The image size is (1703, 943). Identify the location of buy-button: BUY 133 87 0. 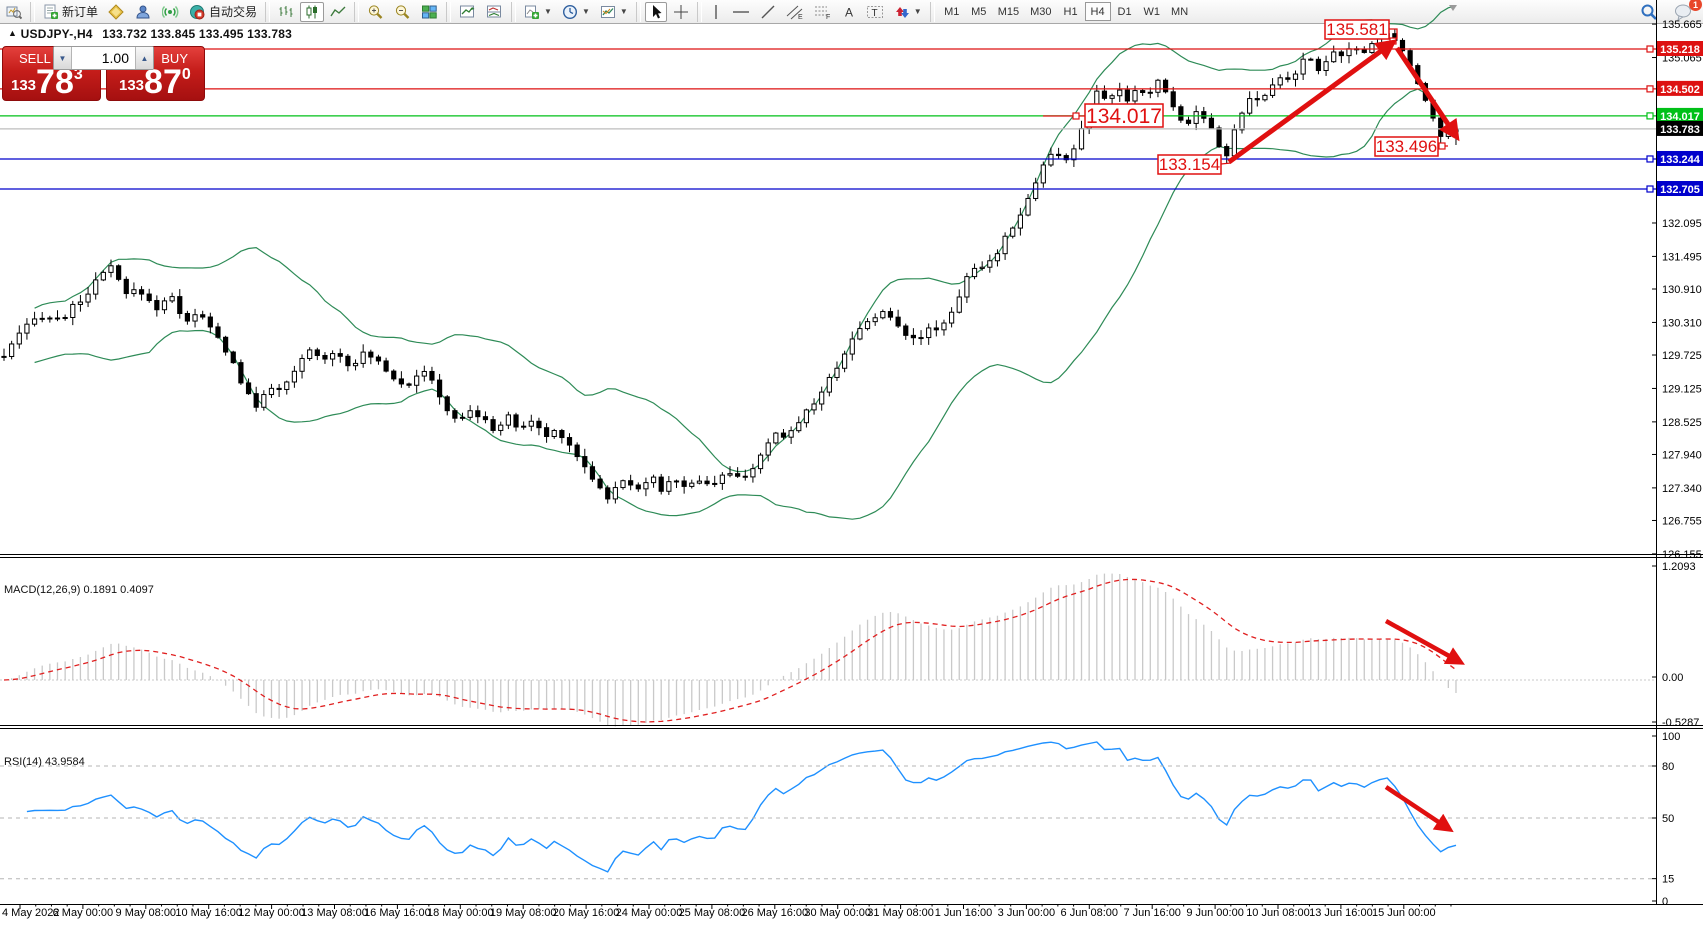
(155, 73).